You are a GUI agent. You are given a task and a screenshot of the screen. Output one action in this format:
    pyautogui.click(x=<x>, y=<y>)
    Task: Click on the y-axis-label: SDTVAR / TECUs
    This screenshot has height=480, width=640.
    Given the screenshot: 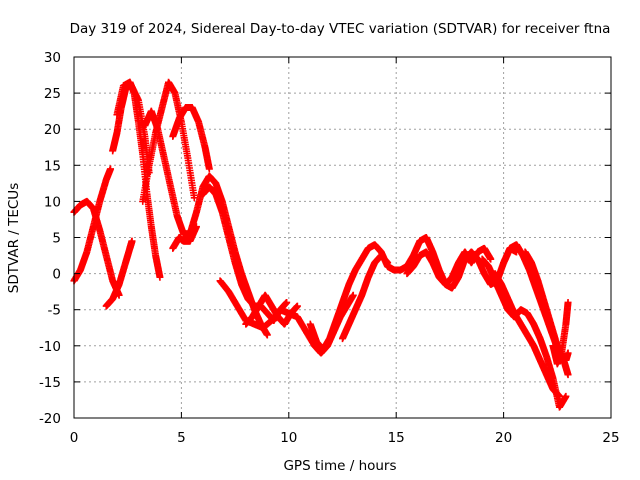 What is the action you would take?
    pyautogui.click(x=14, y=238)
    